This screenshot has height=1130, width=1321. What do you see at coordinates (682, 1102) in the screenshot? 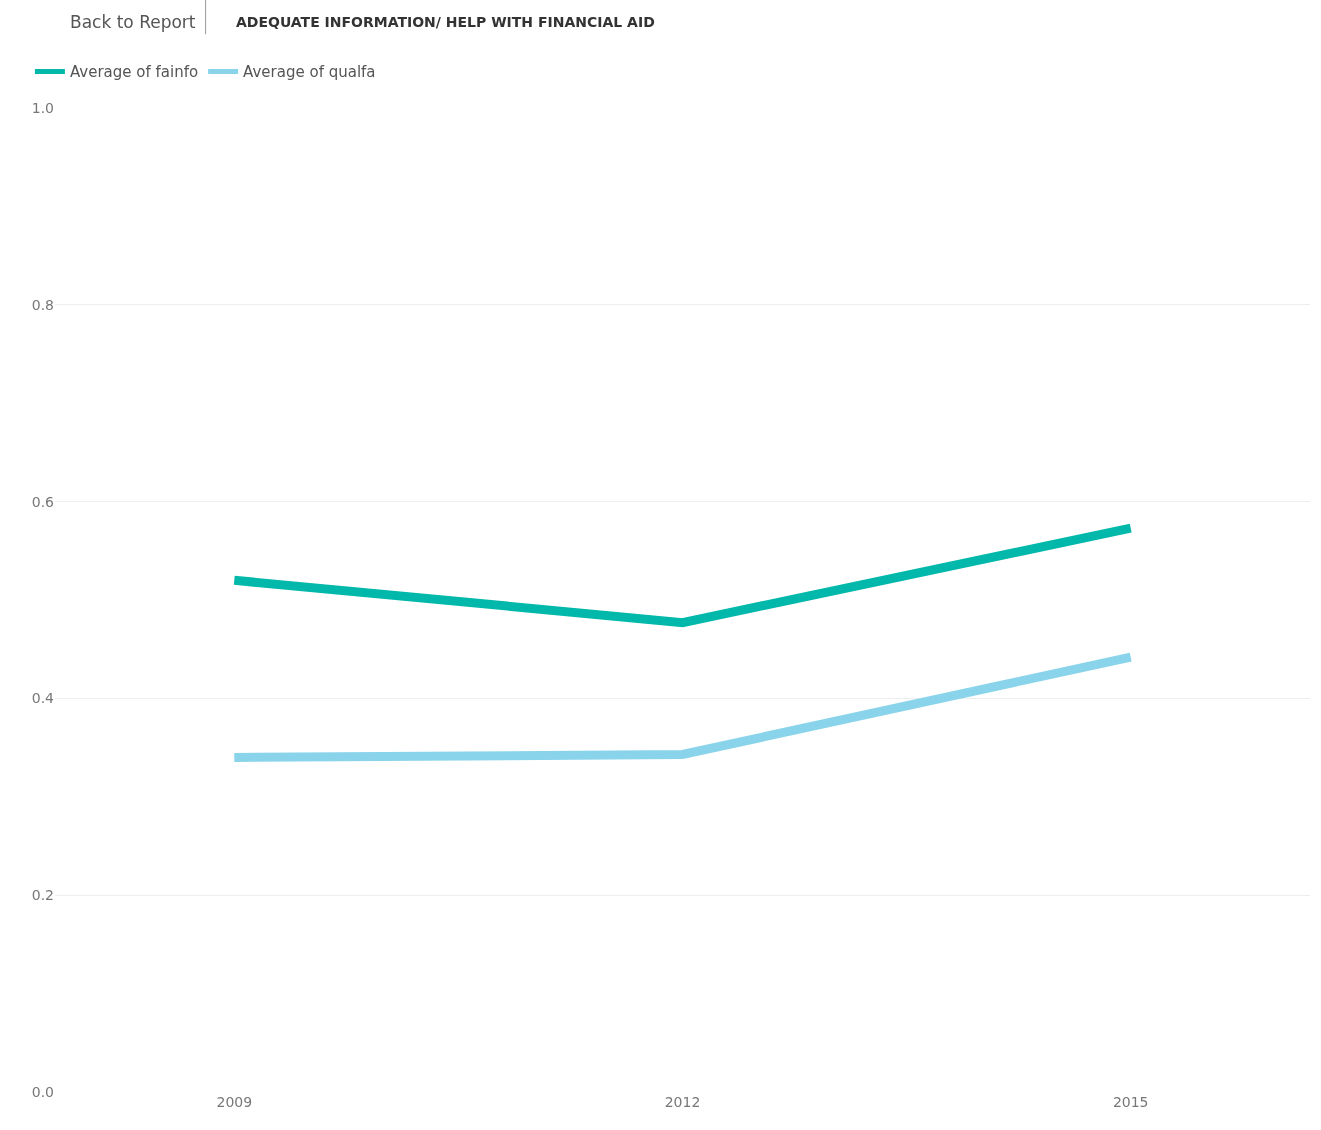
I see `x-tick-label: 2012` at bounding box center [682, 1102].